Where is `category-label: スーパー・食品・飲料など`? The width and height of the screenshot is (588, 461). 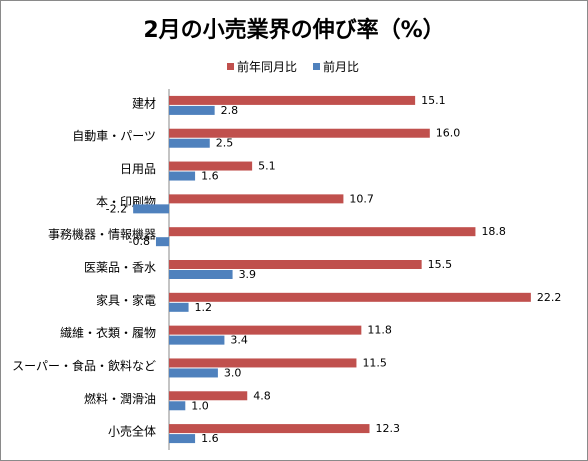 category-label: スーパー・食品・飲料など is located at coordinates (84, 365).